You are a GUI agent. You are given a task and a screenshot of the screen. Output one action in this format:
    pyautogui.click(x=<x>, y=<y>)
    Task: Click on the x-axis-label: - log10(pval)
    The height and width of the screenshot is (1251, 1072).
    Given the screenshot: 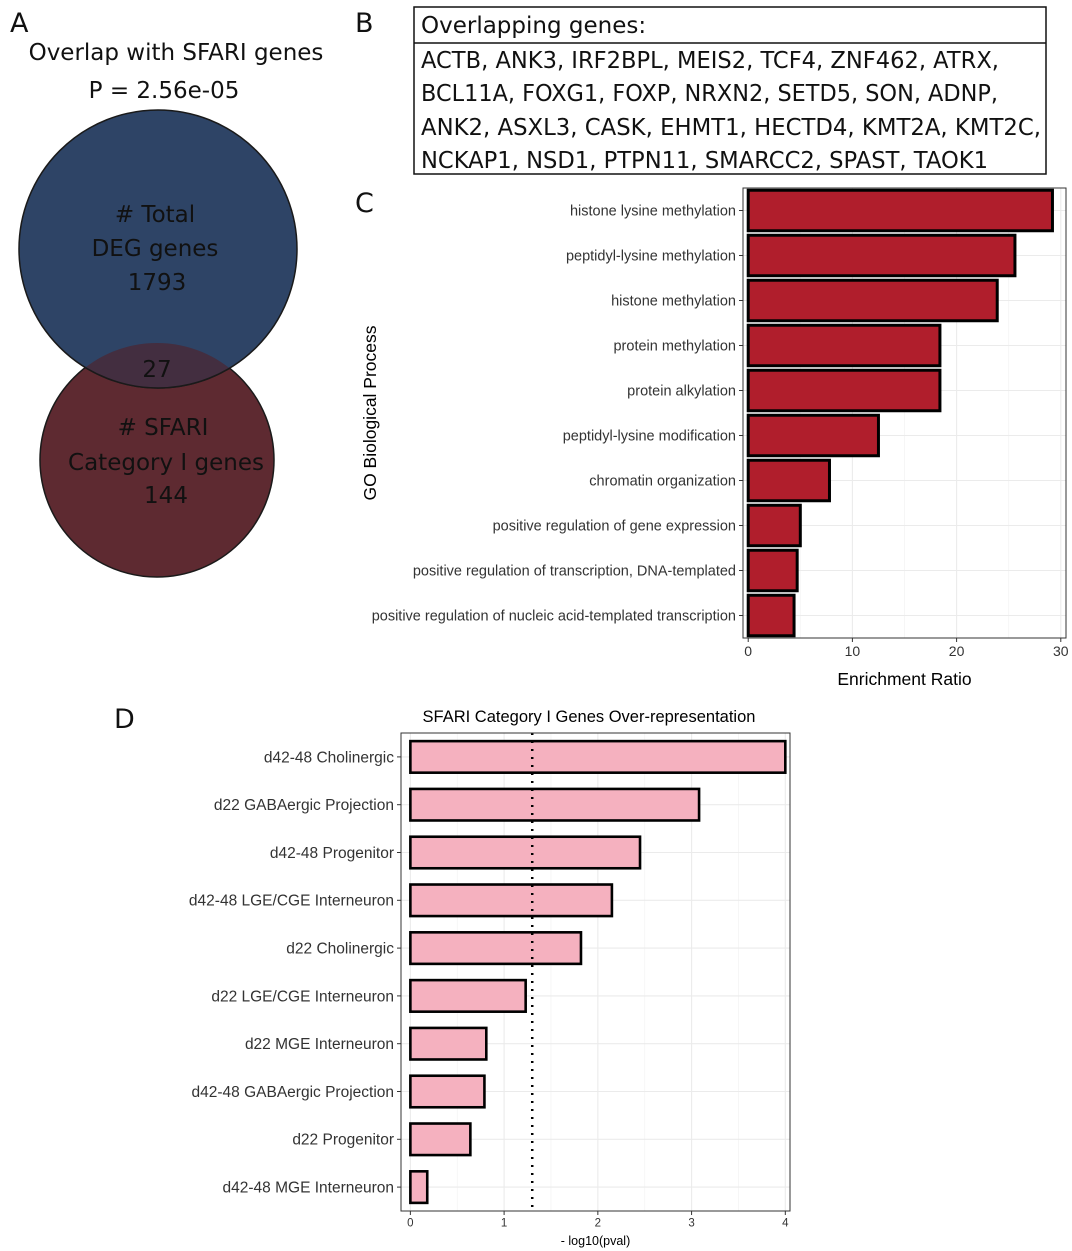 What is the action you would take?
    pyautogui.click(x=595, y=1241)
    